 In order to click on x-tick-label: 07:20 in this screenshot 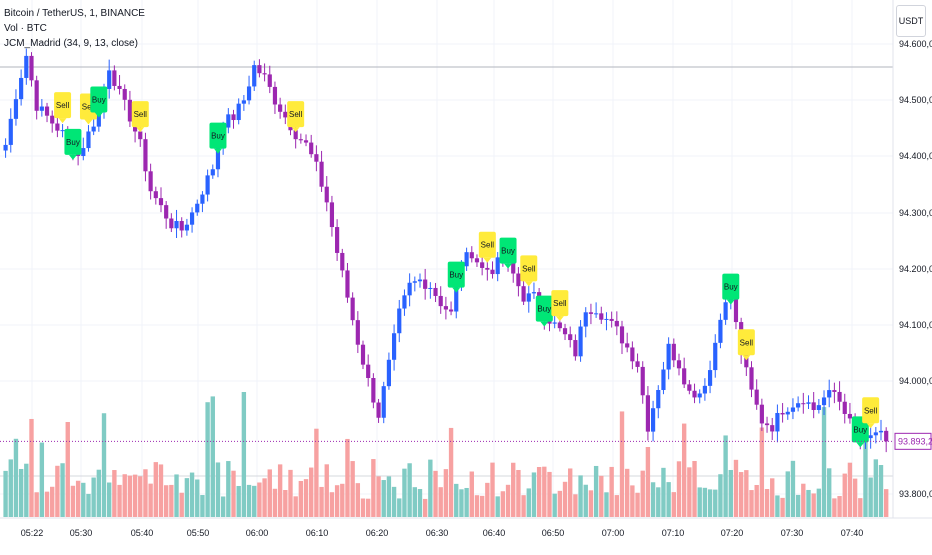, I will do `click(732, 533)`.